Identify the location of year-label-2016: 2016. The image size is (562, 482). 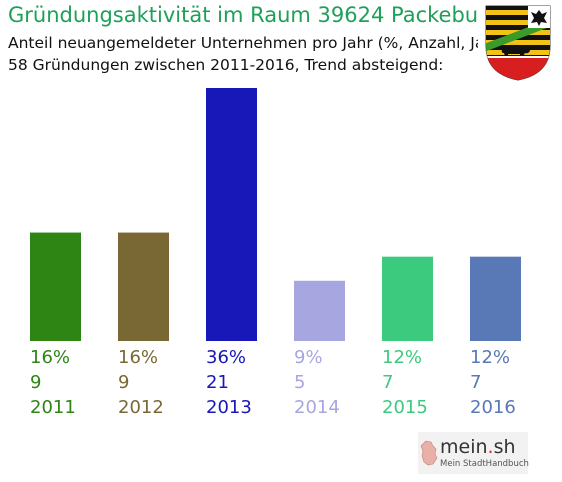
(493, 407).